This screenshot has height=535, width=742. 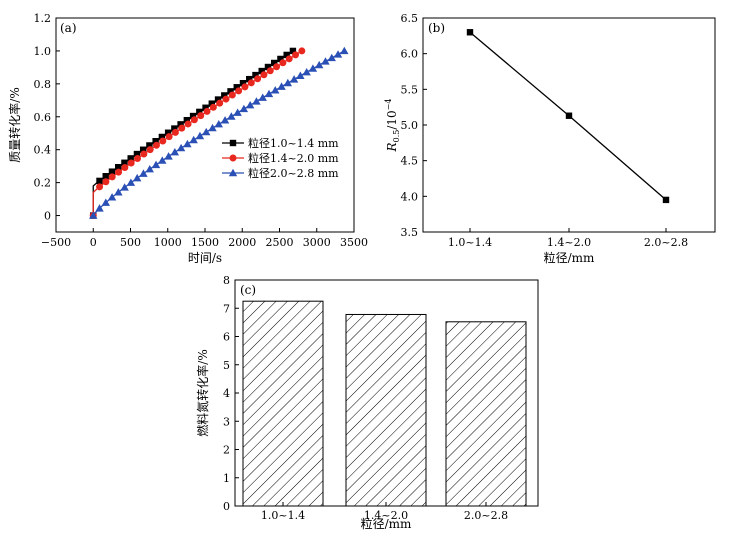 I want to click on chart-b-x-axis-label: 粒径/mm, so click(x=569, y=257).